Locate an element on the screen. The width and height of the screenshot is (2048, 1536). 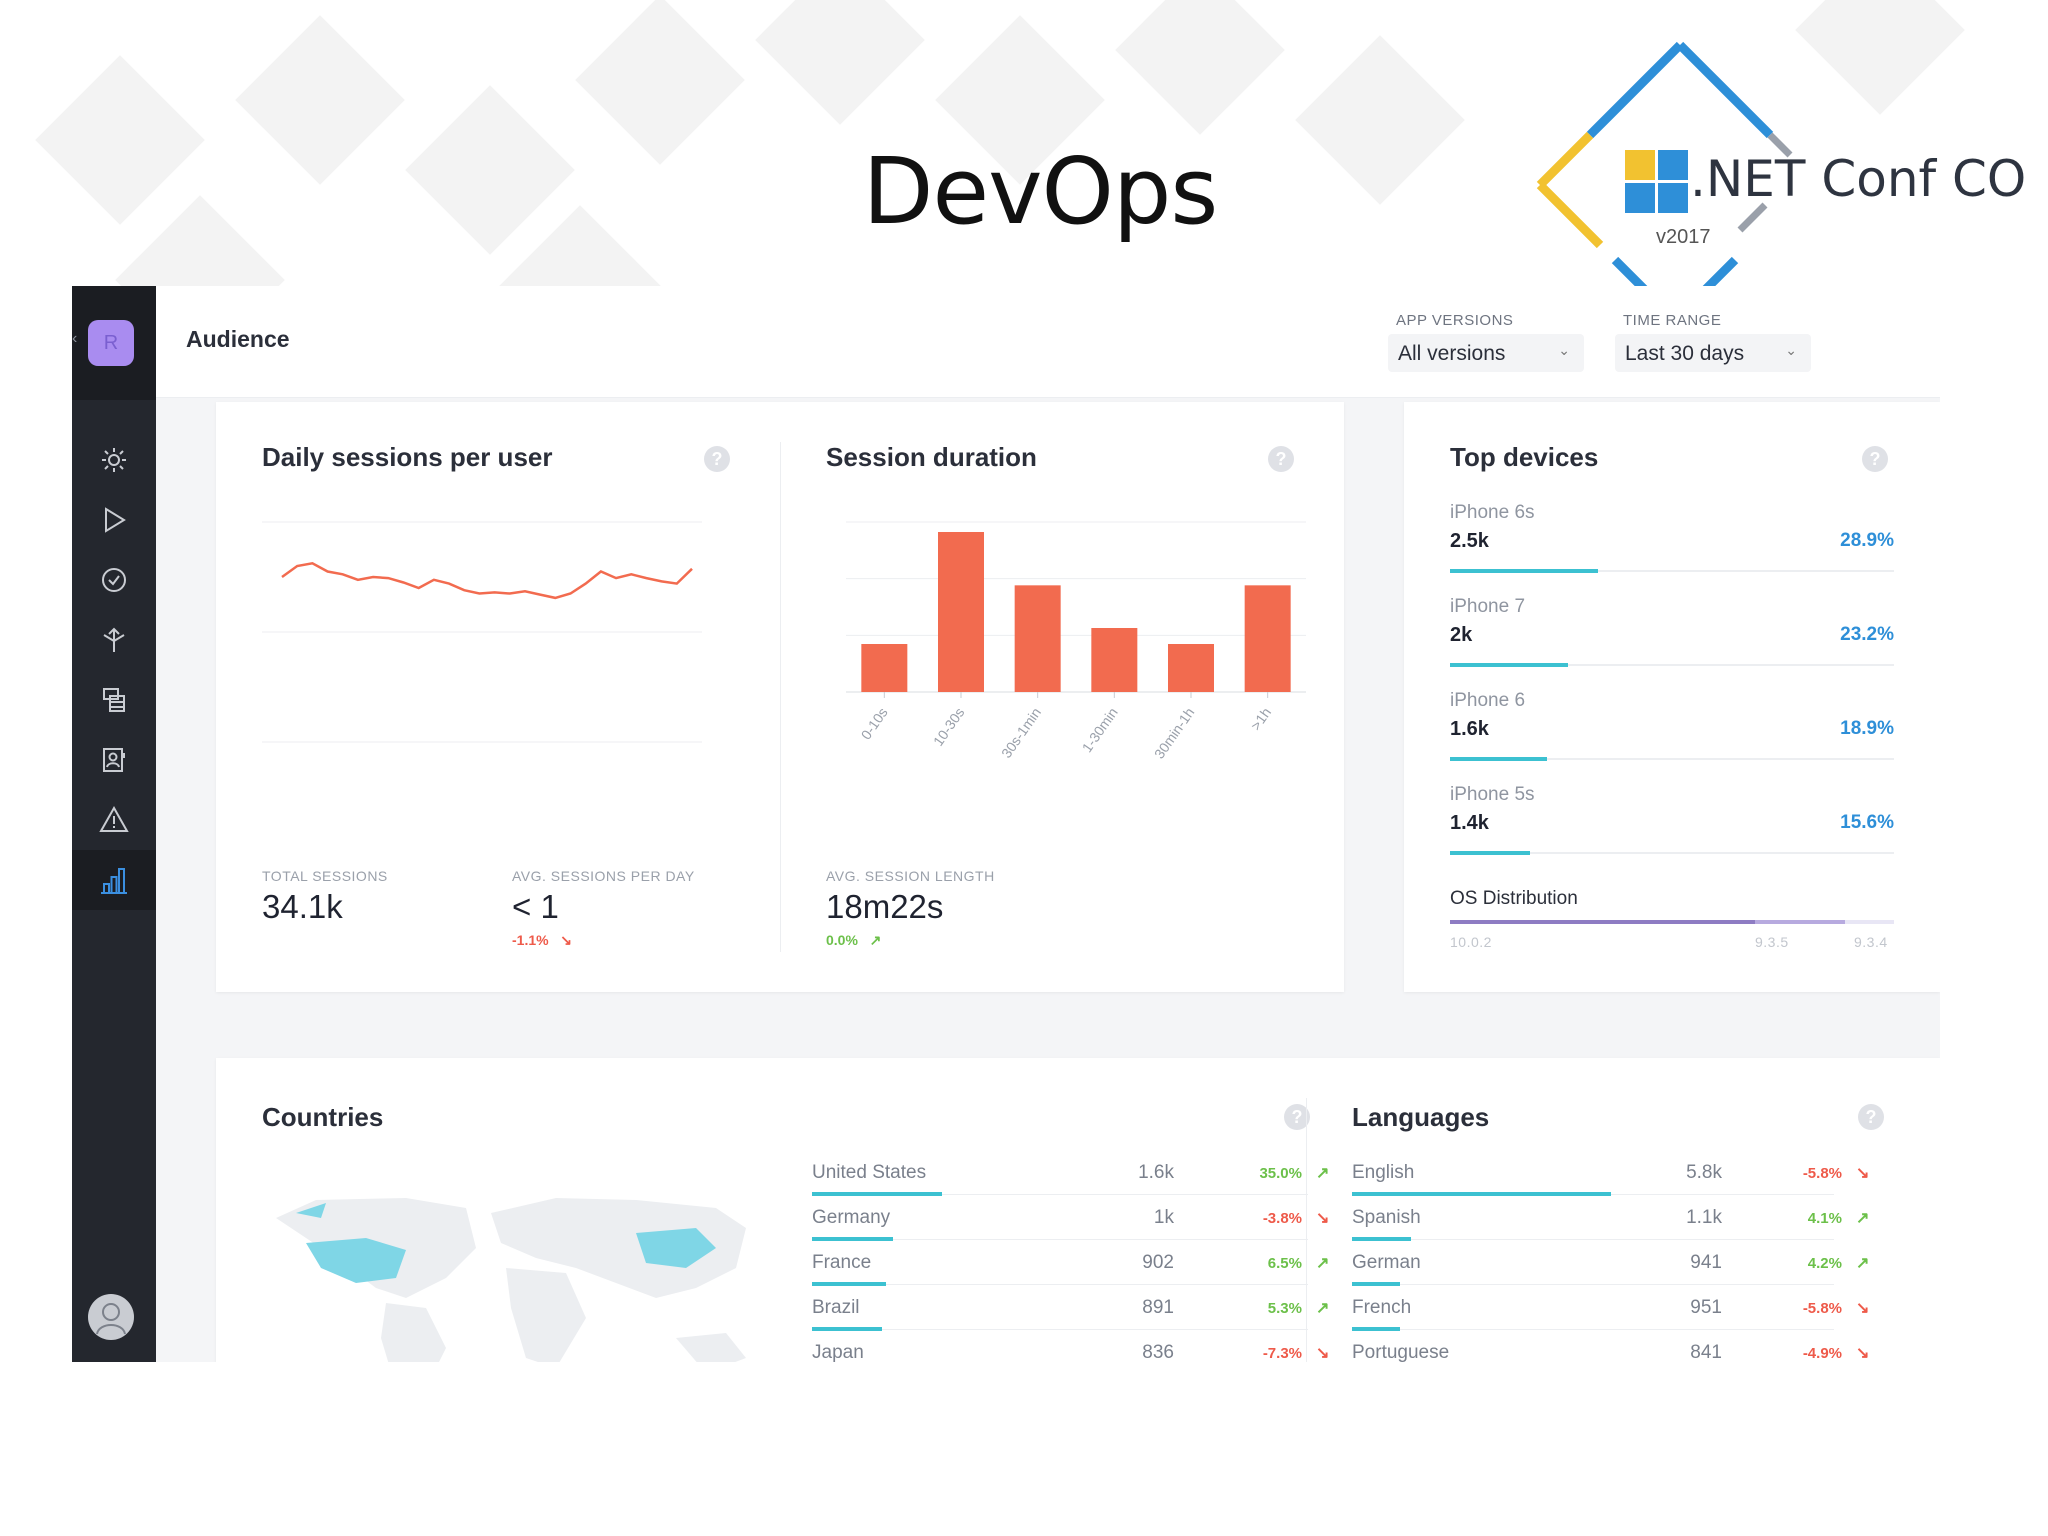
avg-sessions-delta: -1.1% ↘ is located at coordinates (542, 940).